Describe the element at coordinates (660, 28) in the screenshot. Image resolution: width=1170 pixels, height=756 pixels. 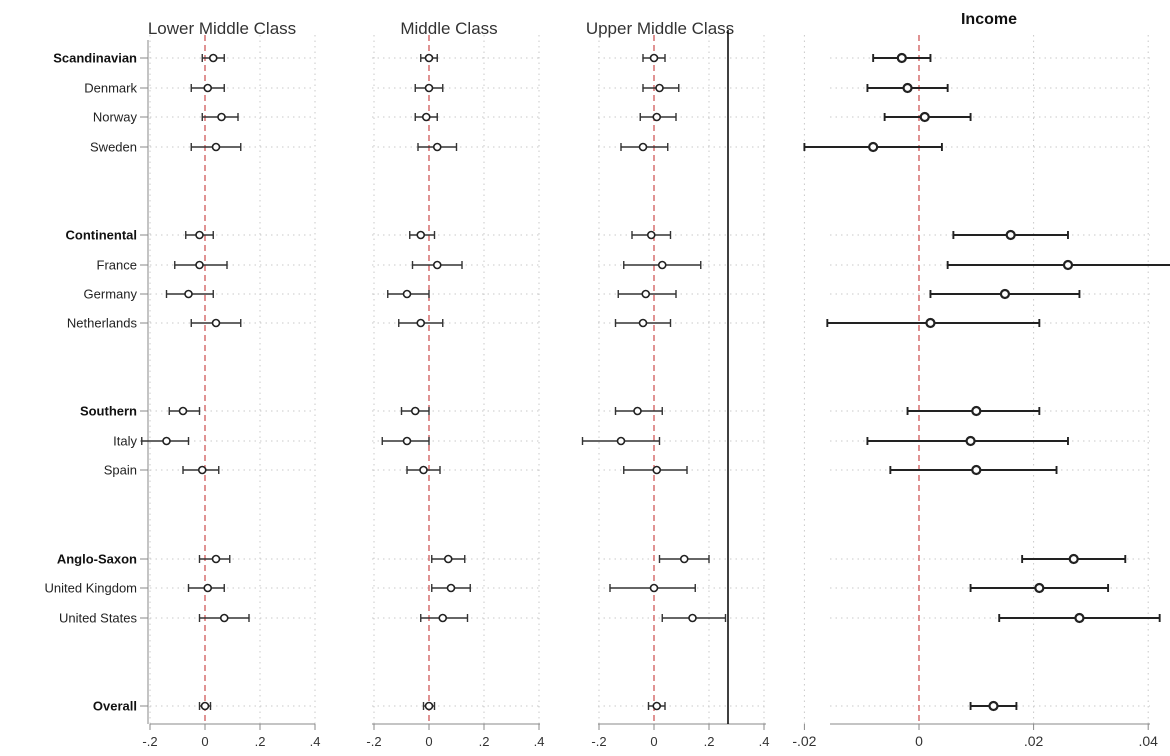
I see `panel-title: Upper Middle Class` at that location.